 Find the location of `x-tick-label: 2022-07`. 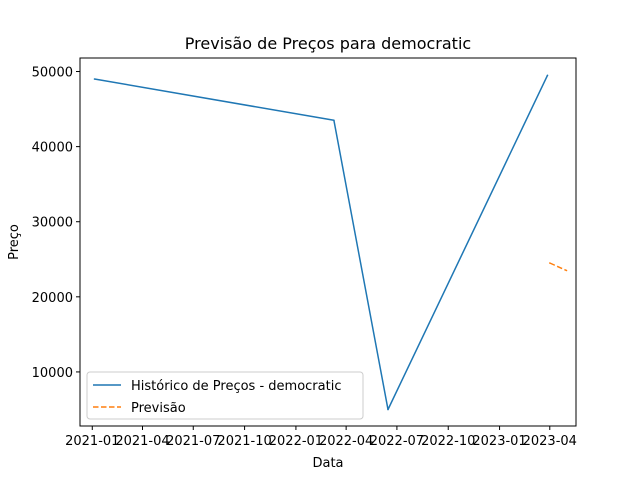

x-tick-label: 2022-07 is located at coordinates (397, 441).